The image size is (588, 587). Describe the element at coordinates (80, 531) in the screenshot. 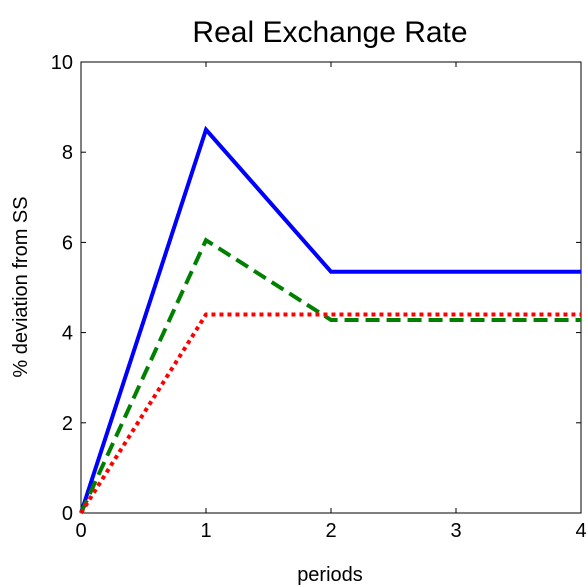

I see `x-tick-label: 0` at that location.